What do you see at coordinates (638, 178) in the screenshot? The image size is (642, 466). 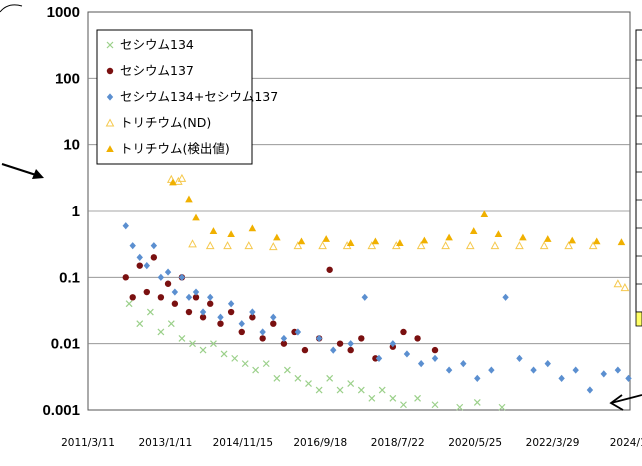 I see `side-table-fragment` at bounding box center [638, 178].